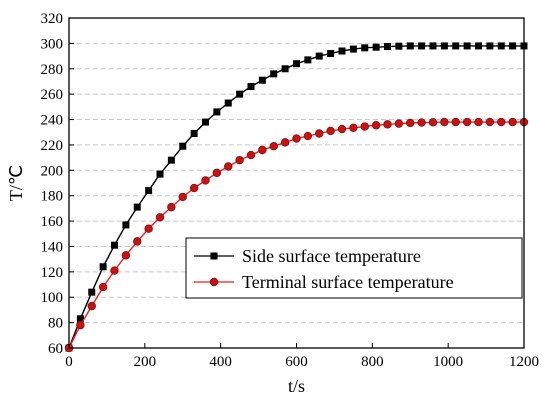 This screenshot has height=407, width=550. Describe the element at coordinates (55, 349) in the screenshot. I see `y-tick-label: 60` at that location.